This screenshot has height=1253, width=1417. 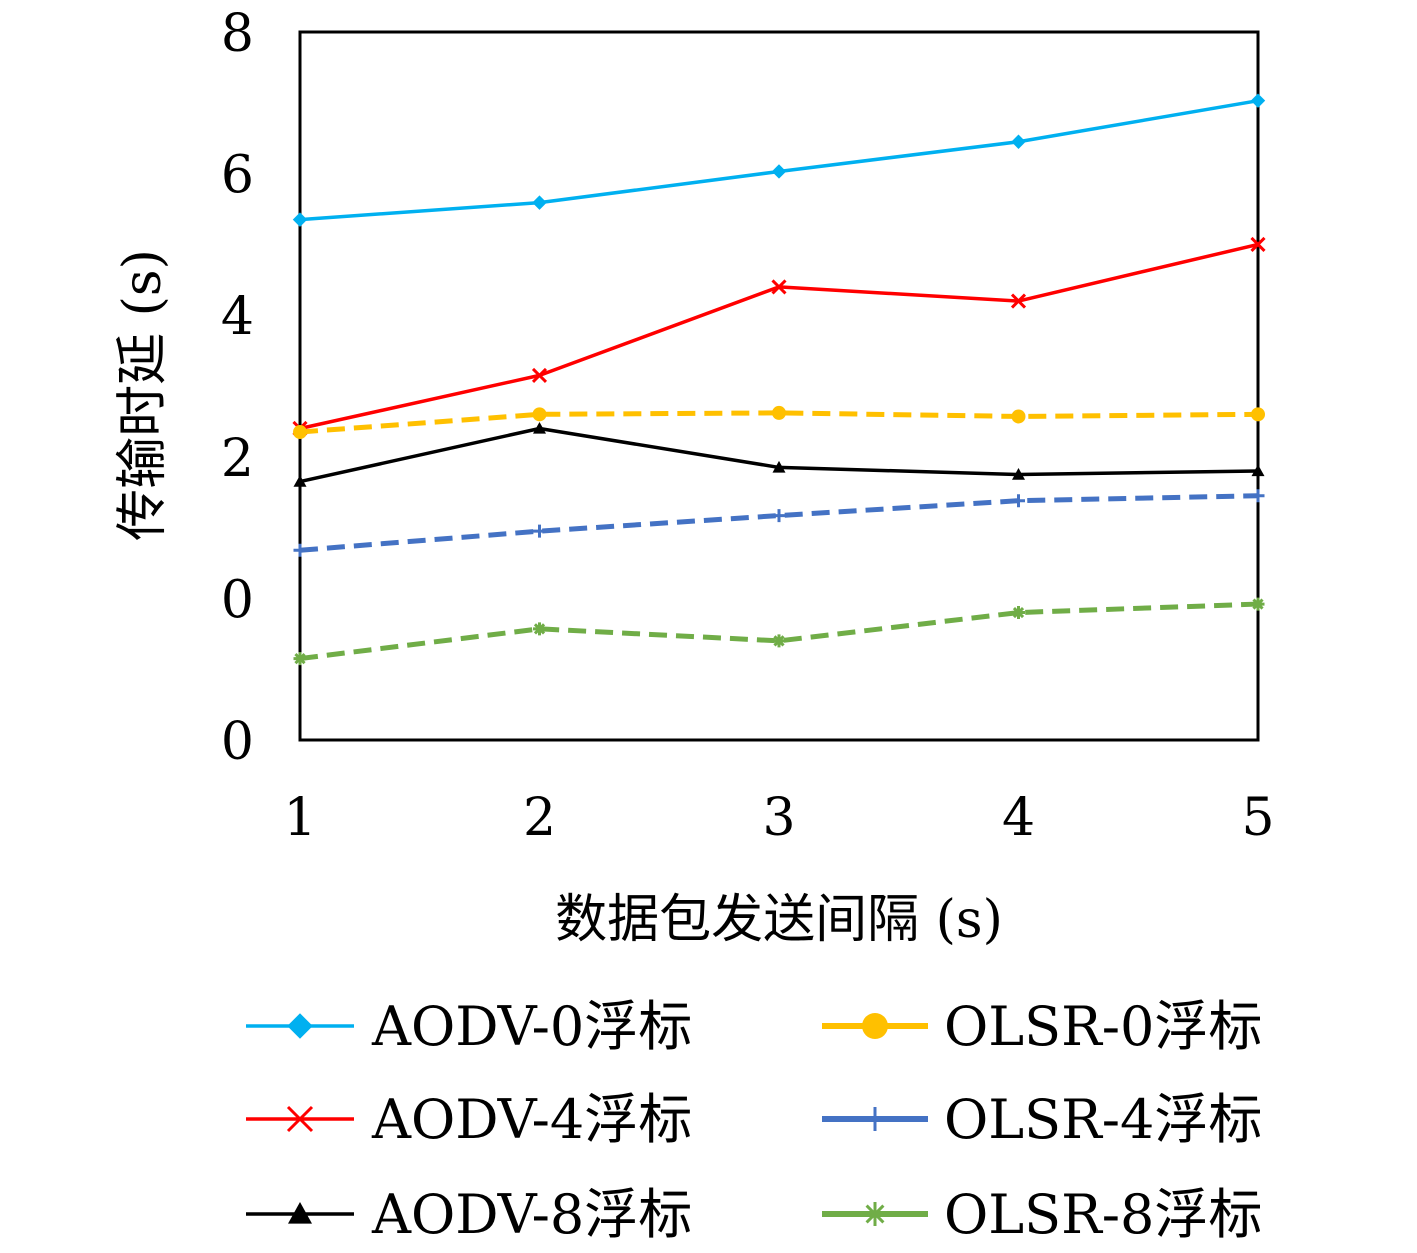 I want to click on legend-item: OLSR-0浮标, so click(x=1042, y=1026).